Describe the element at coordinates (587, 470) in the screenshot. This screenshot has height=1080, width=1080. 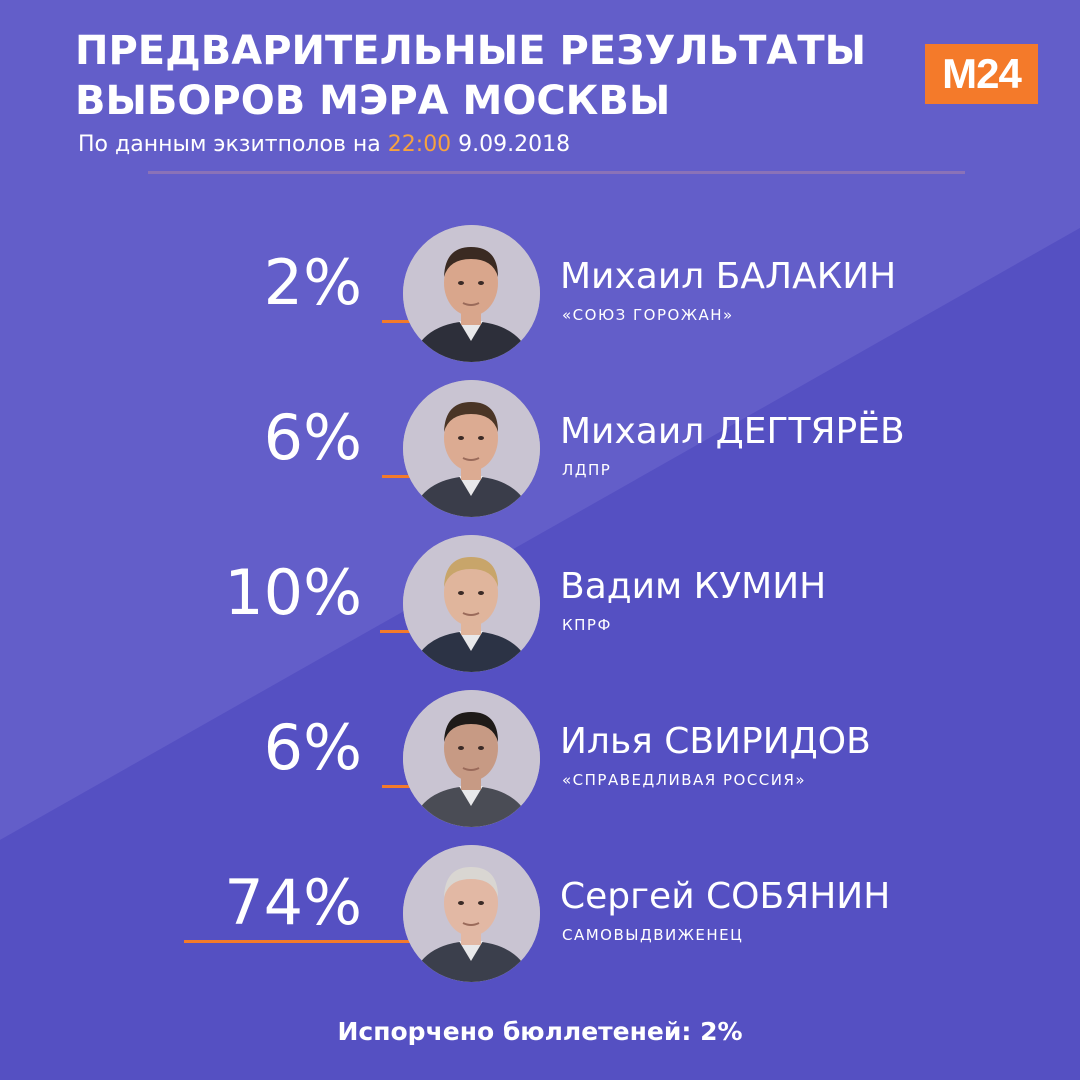
I see `candidate-party: ЛДПР` at that location.